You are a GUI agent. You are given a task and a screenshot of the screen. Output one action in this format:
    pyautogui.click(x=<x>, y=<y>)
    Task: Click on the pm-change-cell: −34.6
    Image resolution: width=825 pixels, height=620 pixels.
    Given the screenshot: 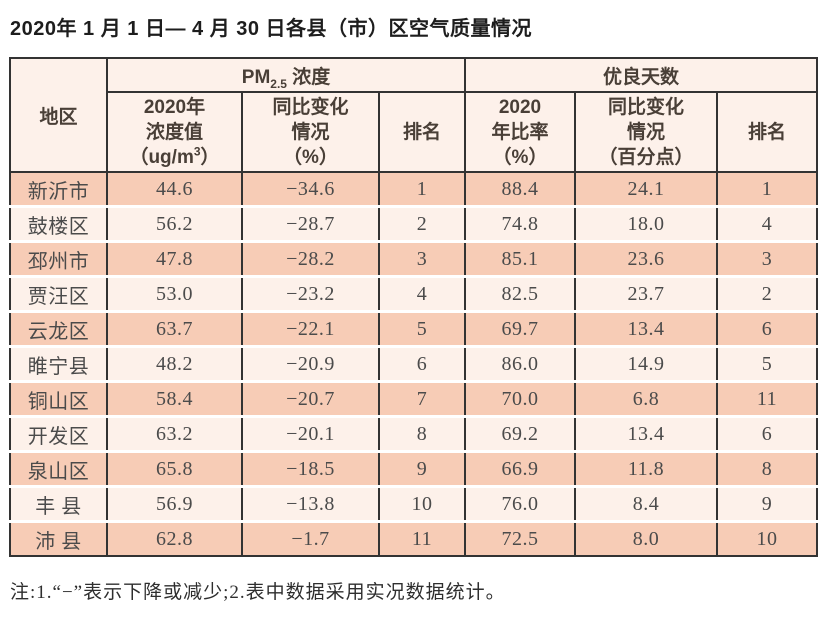 What is the action you would take?
    pyautogui.click(x=310, y=189)
    